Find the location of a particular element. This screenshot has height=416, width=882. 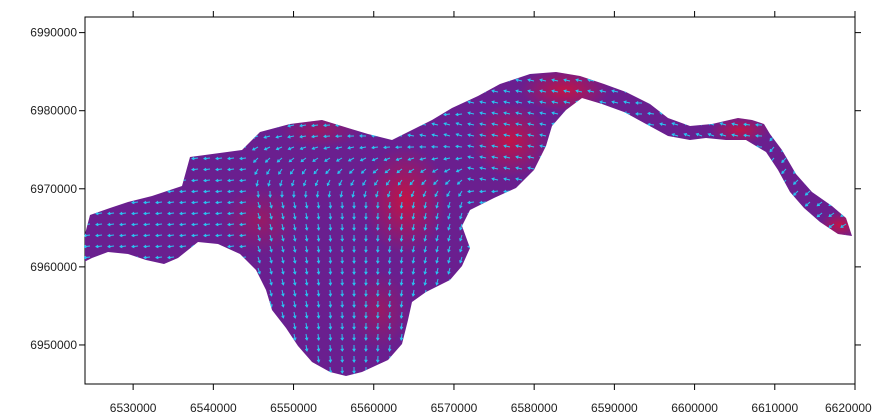

x-tick-label: 6550000 is located at coordinates (293, 408).